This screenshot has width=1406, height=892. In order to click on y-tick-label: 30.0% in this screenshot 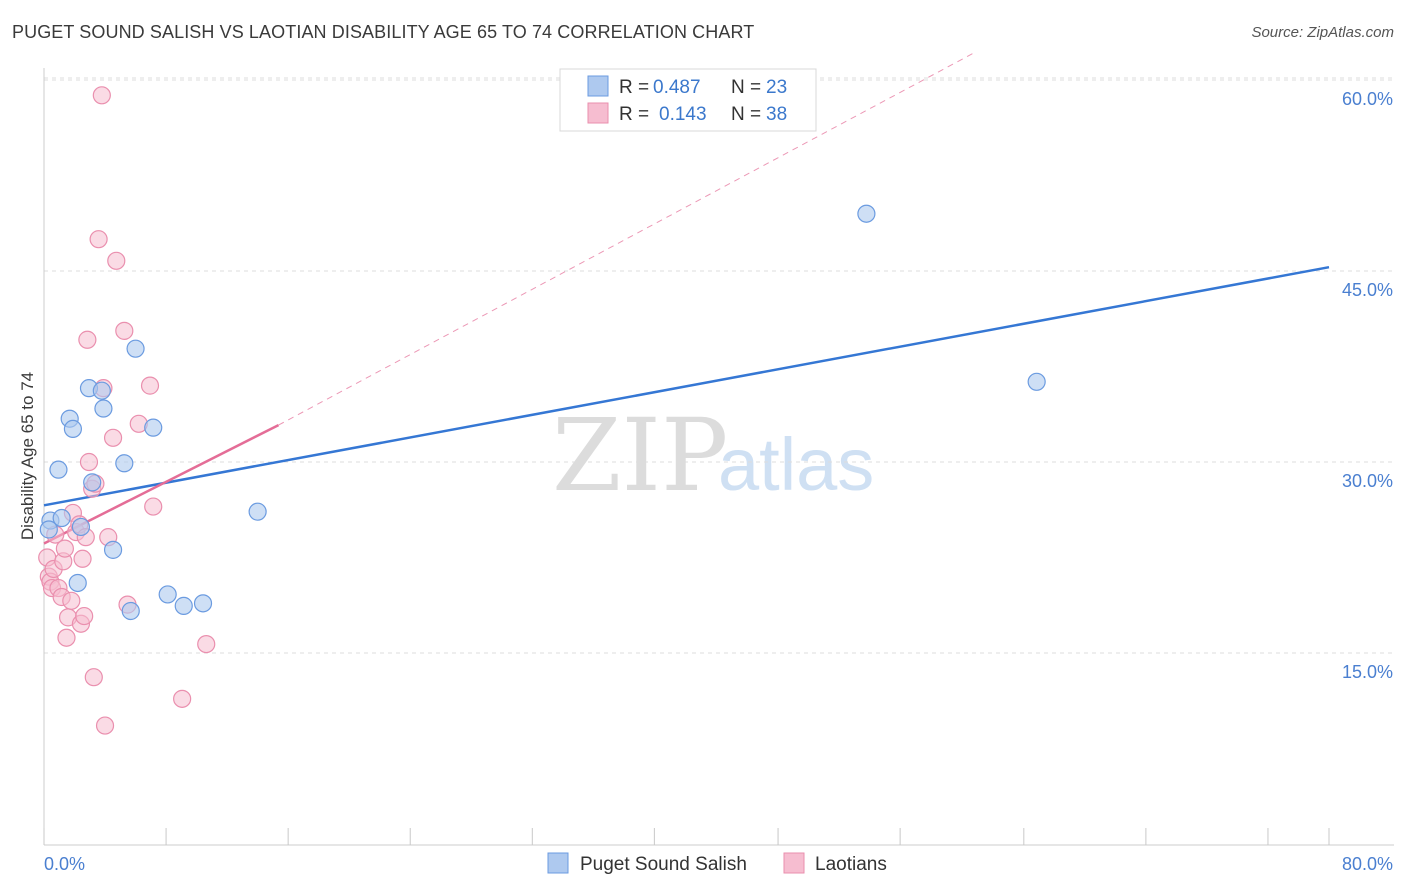, I will do `click(1367, 481)`.